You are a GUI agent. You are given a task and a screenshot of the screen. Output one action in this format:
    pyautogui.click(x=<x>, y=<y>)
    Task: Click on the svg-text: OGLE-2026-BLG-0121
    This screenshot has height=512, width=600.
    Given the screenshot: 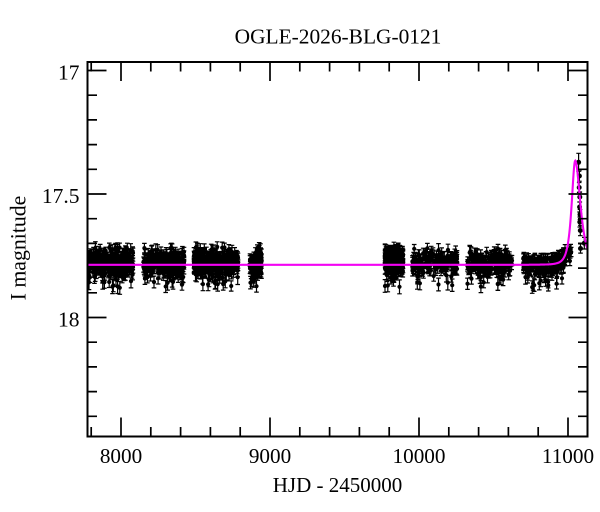 What is the action you would take?
    pyautogui.click(x=338, y=37)
    